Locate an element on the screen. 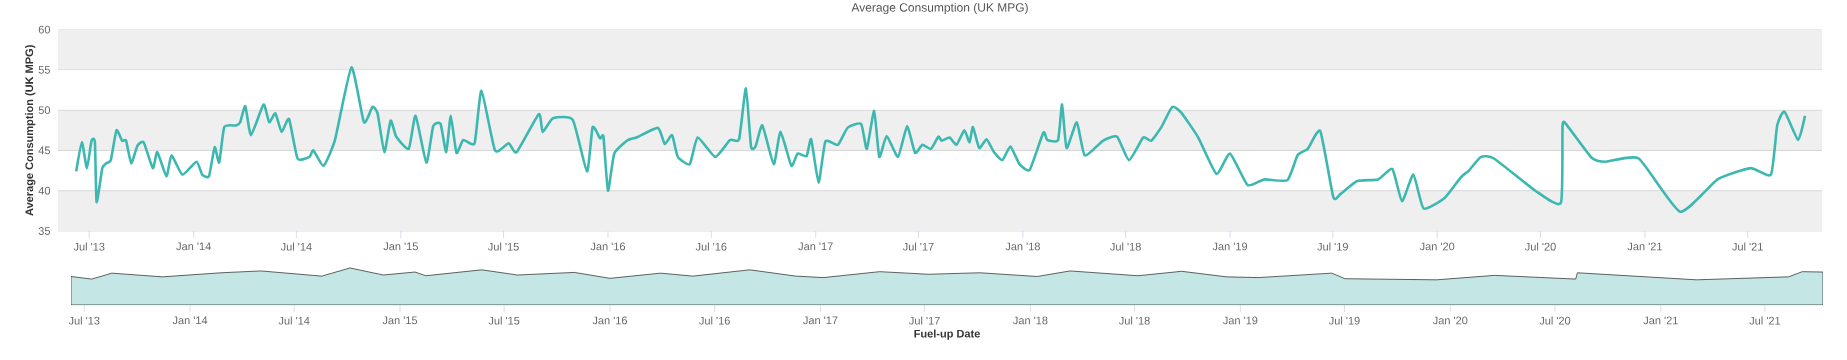 This screenshot has width=1847, height=360. y-axis-title: Average Consumption (UK MPG) is located at coordinates (30, 130).